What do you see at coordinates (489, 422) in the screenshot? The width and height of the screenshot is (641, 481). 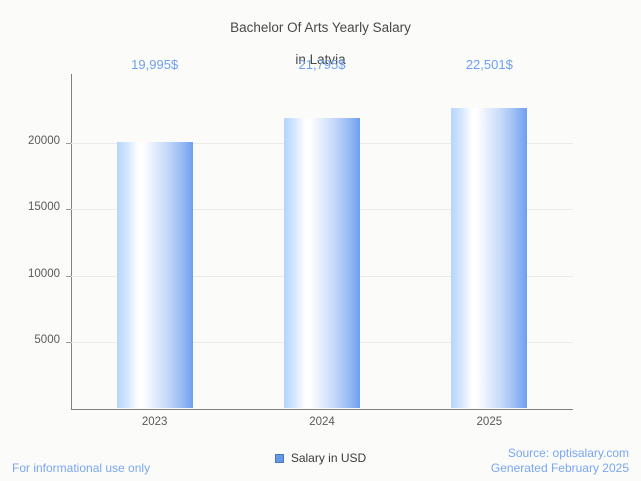 I see `x-axis-tick-label: 2025` at bounding box center [489, 422].